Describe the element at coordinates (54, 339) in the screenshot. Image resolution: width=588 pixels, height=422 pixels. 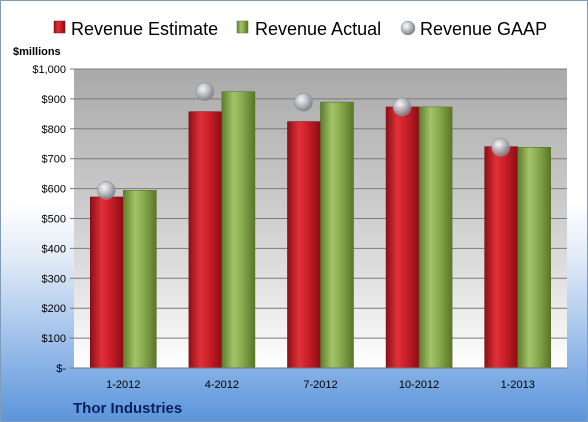
I see `y-tick-label: $100` at that location.